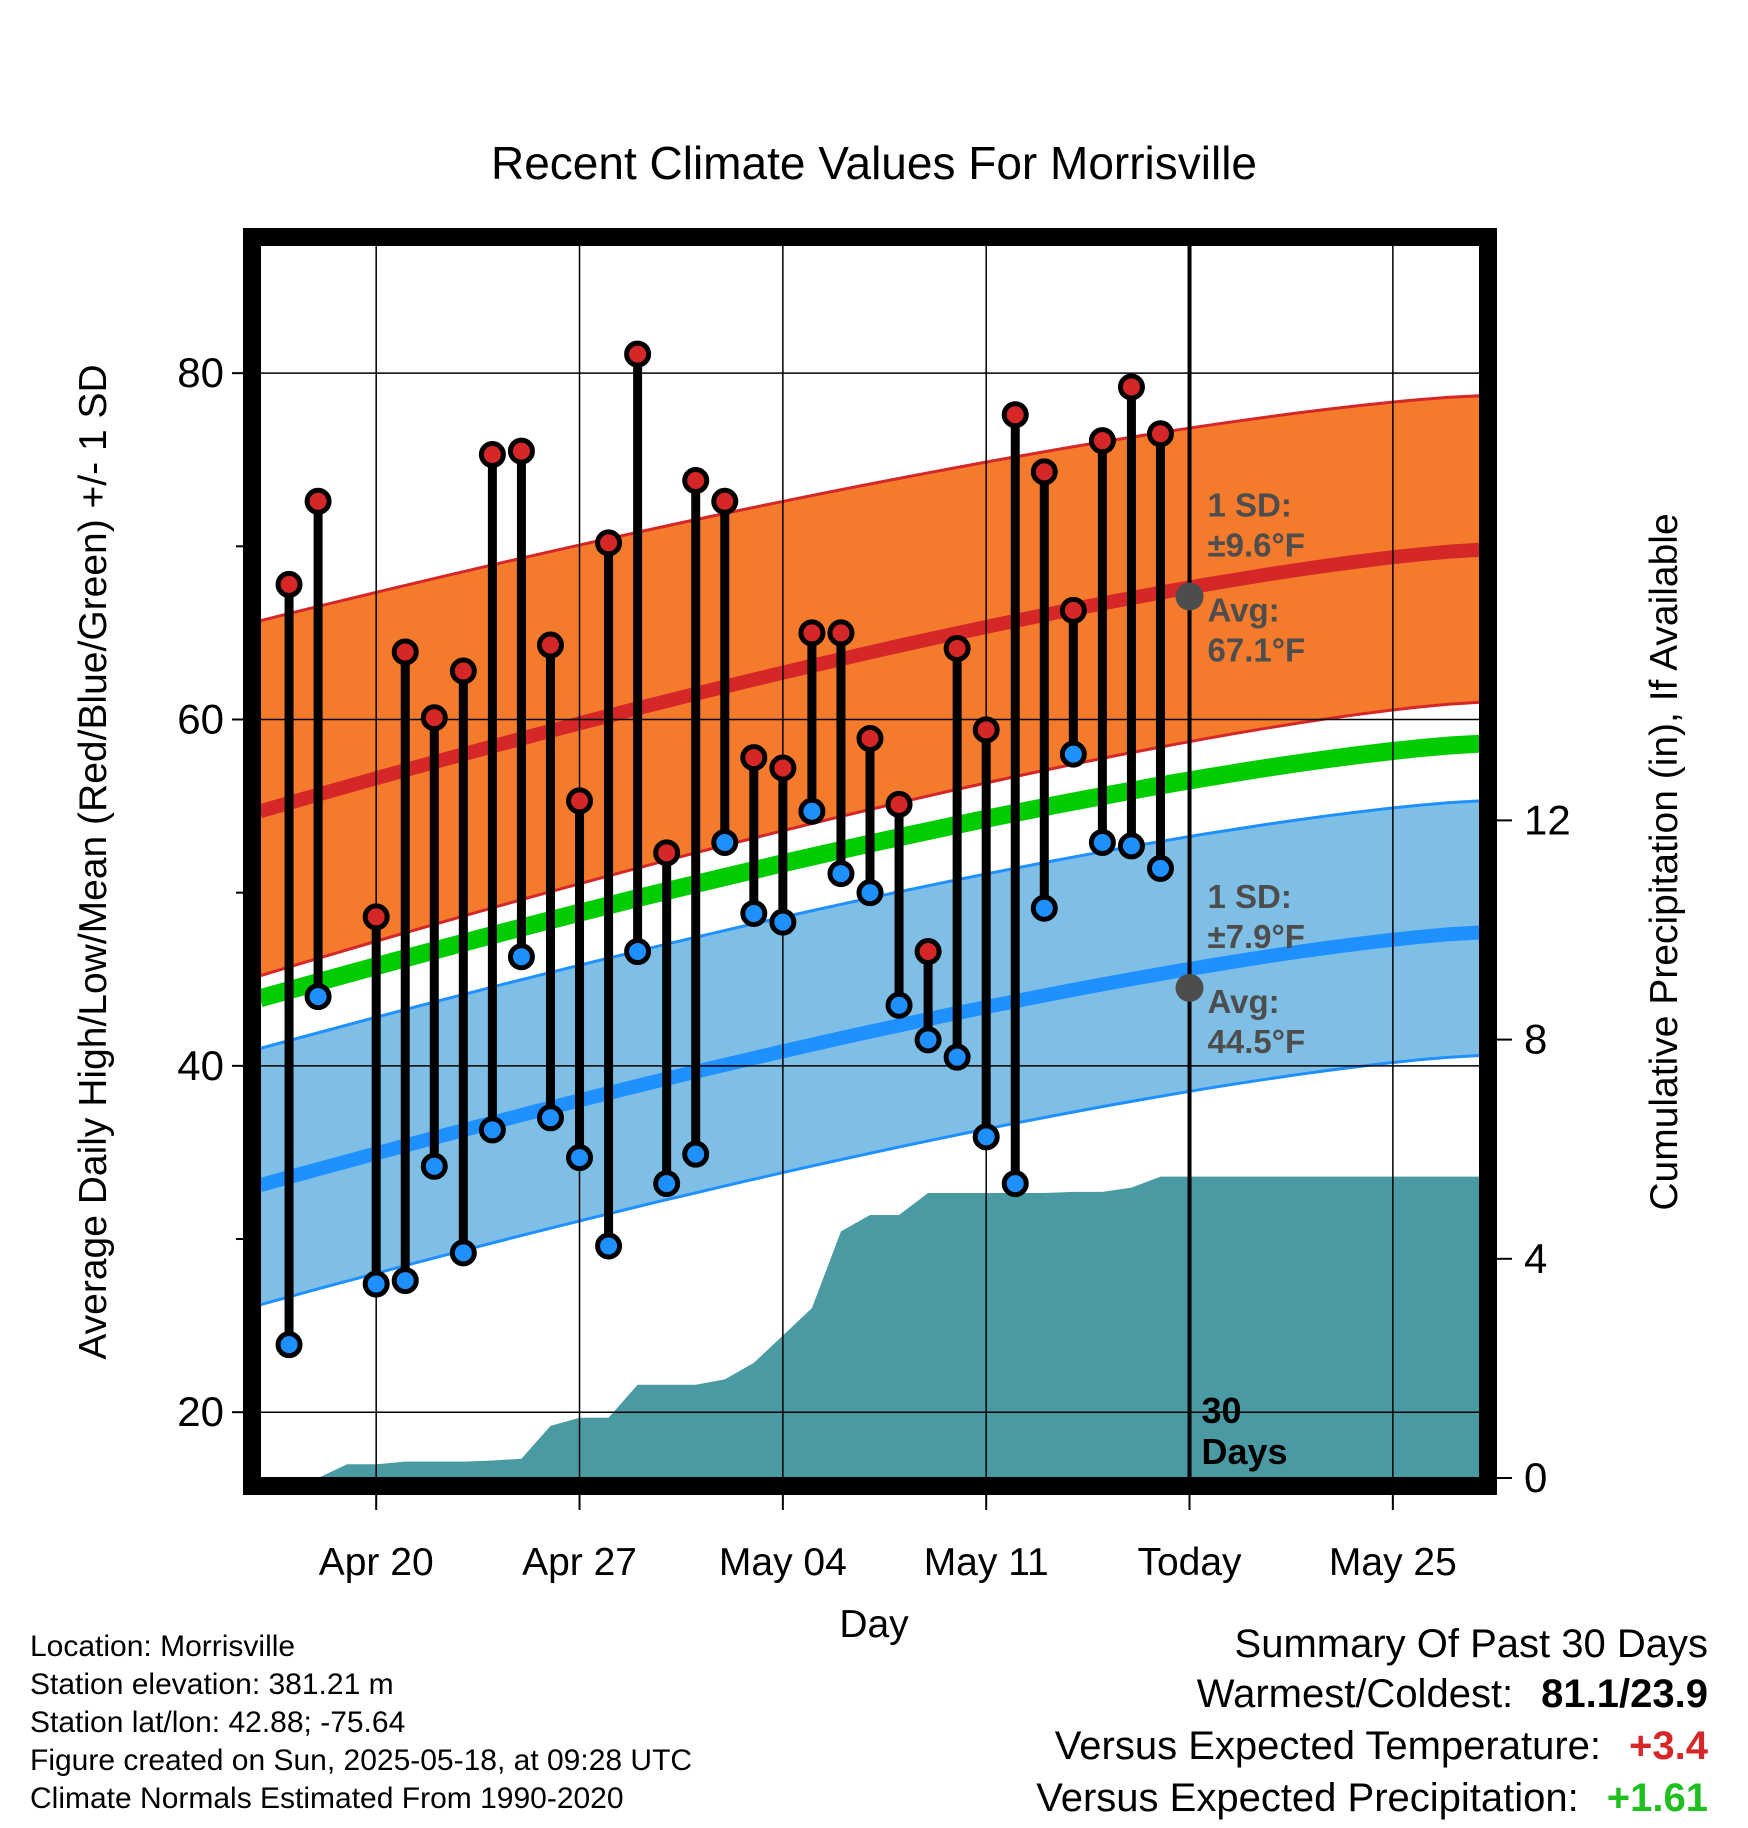 The height and width of the screenshot is (1828, 1748). Describe the element at coordinates (1624, 1694) in the screenshot. I see `summary-warm-cold-value: 81.1/23.9` at that location.